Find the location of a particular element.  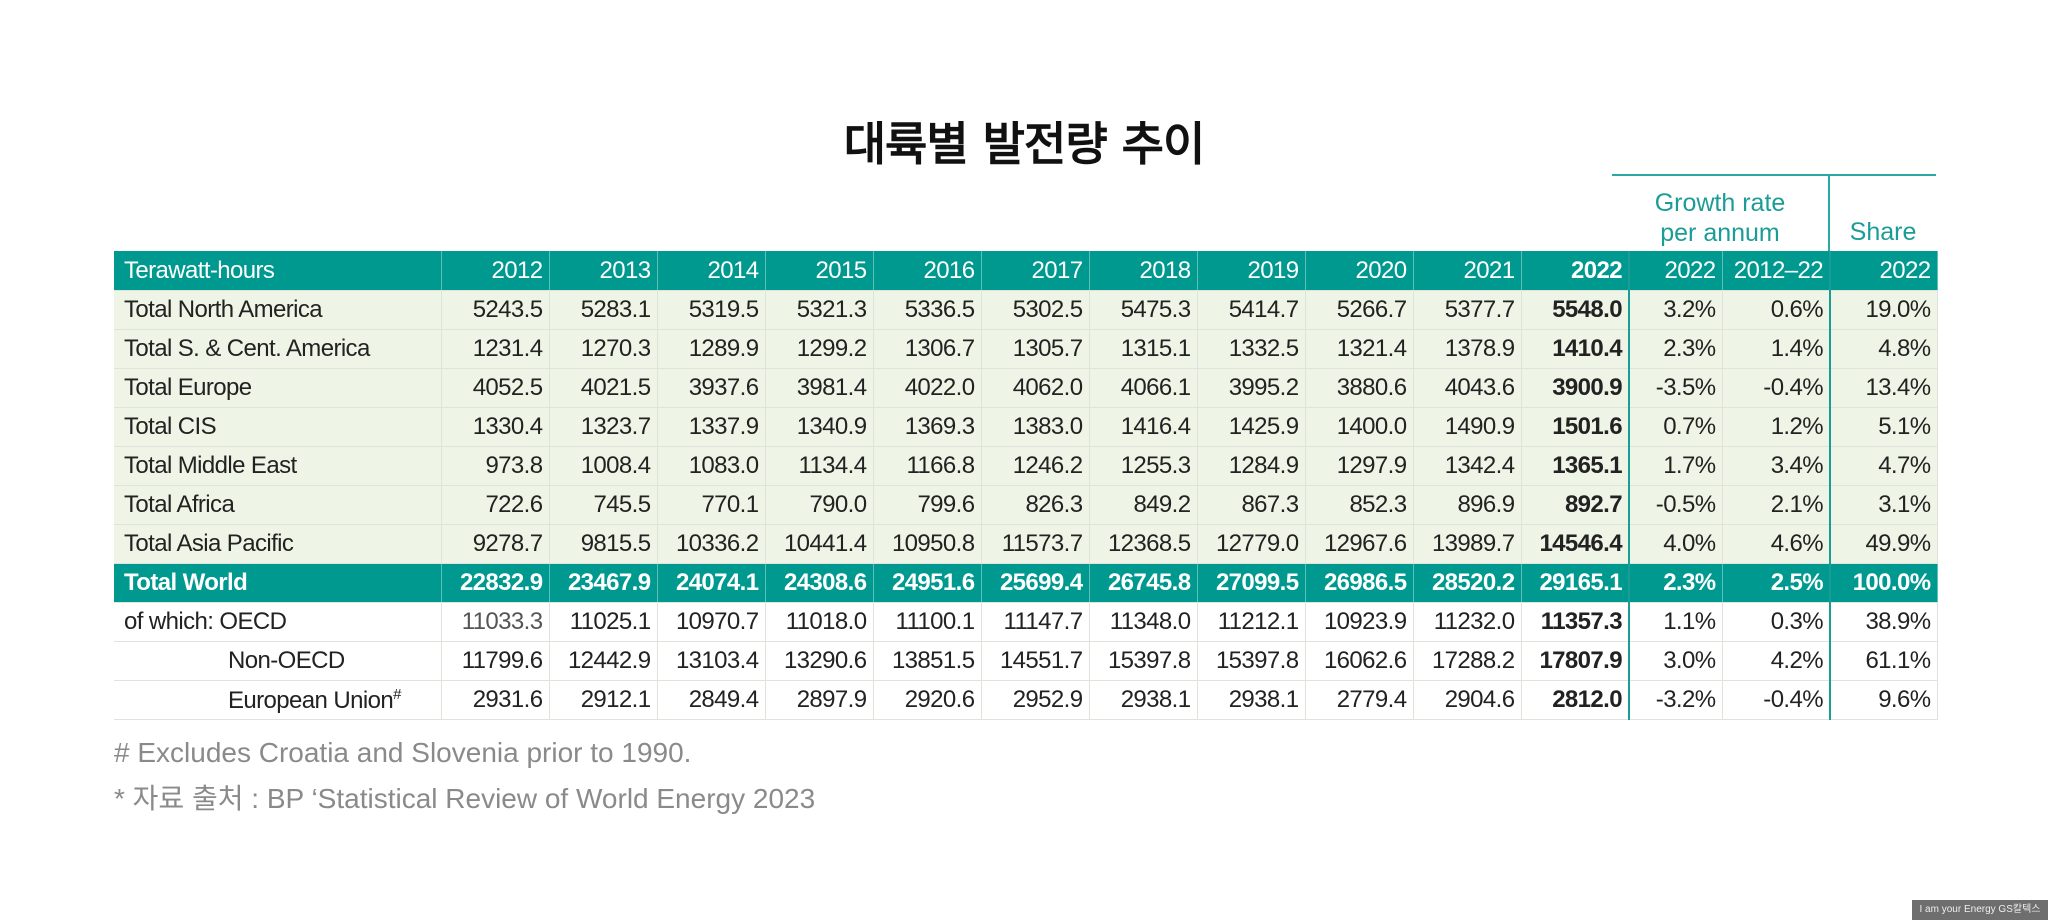

column-header: 2015 is located at coordinates (819, 271).